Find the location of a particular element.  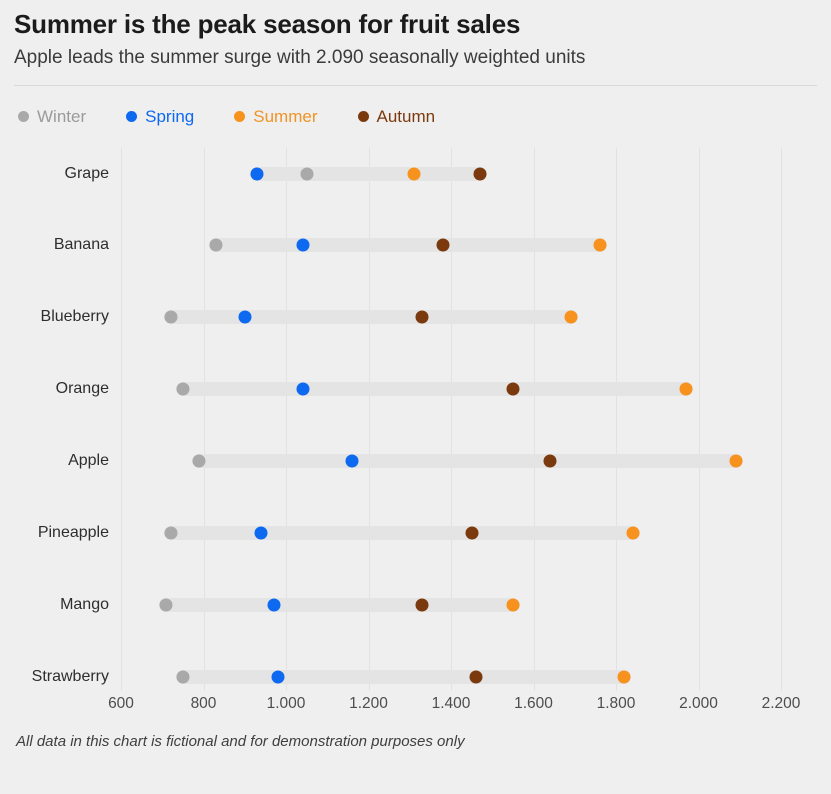

dot-spring-pineapple is located at coordinates (261, 533).